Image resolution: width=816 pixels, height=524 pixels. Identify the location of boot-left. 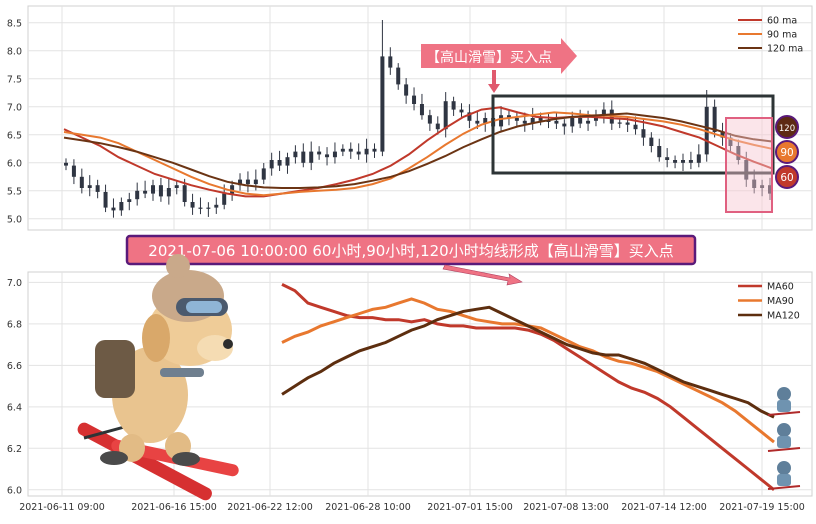
(114, 458).